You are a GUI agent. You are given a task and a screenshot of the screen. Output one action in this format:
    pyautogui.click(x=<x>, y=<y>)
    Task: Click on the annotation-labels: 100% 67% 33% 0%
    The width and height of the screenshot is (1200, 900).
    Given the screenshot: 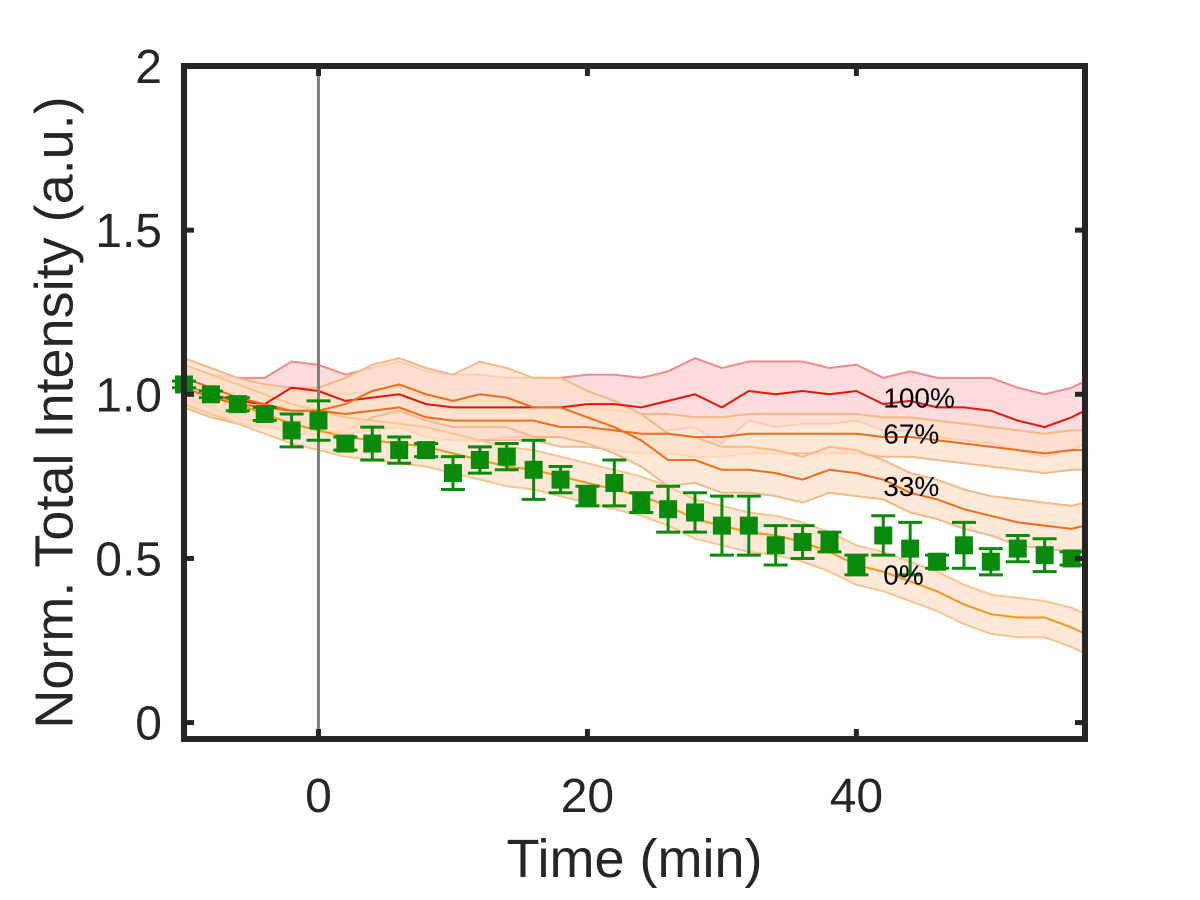 What is the action you would take?
    pyautogui.click(x=919, y=486)
    